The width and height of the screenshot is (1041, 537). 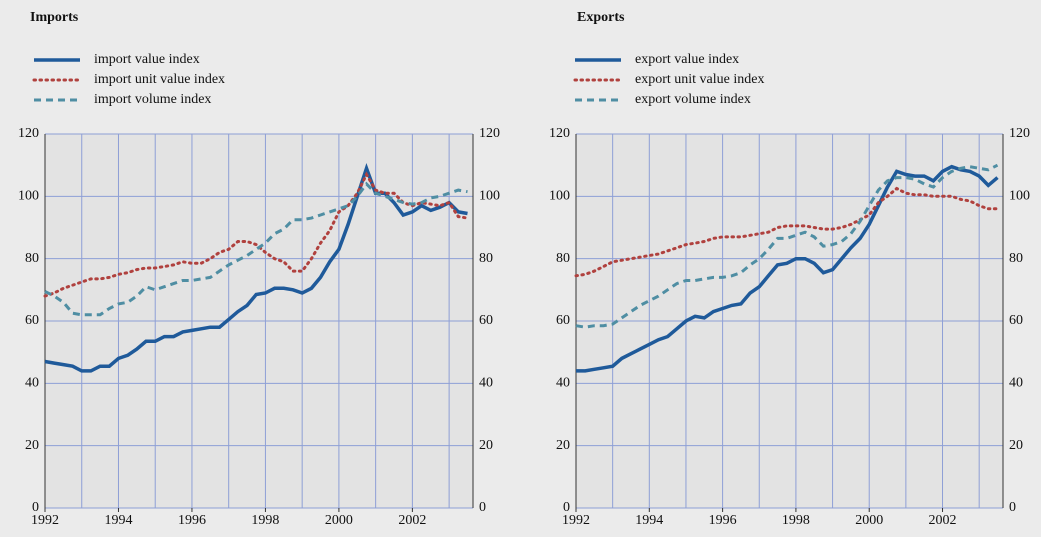 I want to click on legend-label: export unit value index, so click(x=699, y=79).